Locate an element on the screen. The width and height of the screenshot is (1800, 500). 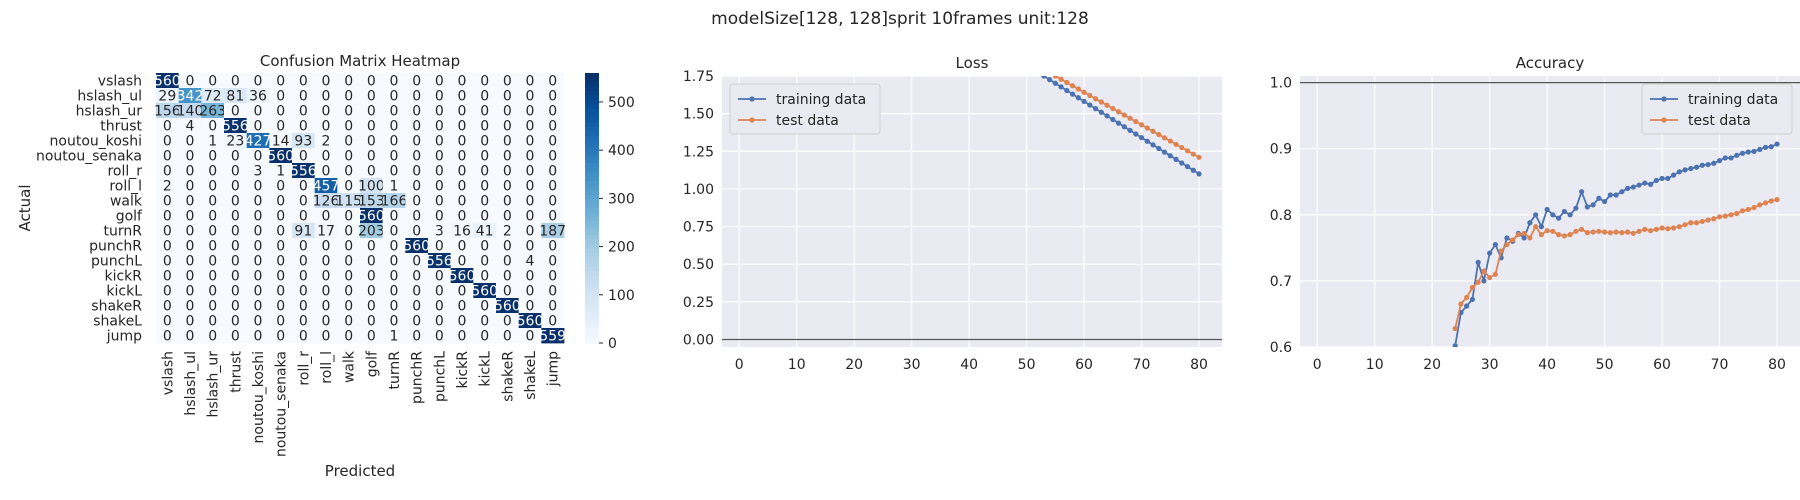
heatmap-x-tick-label: kickL is located at coordinates (486, 369).